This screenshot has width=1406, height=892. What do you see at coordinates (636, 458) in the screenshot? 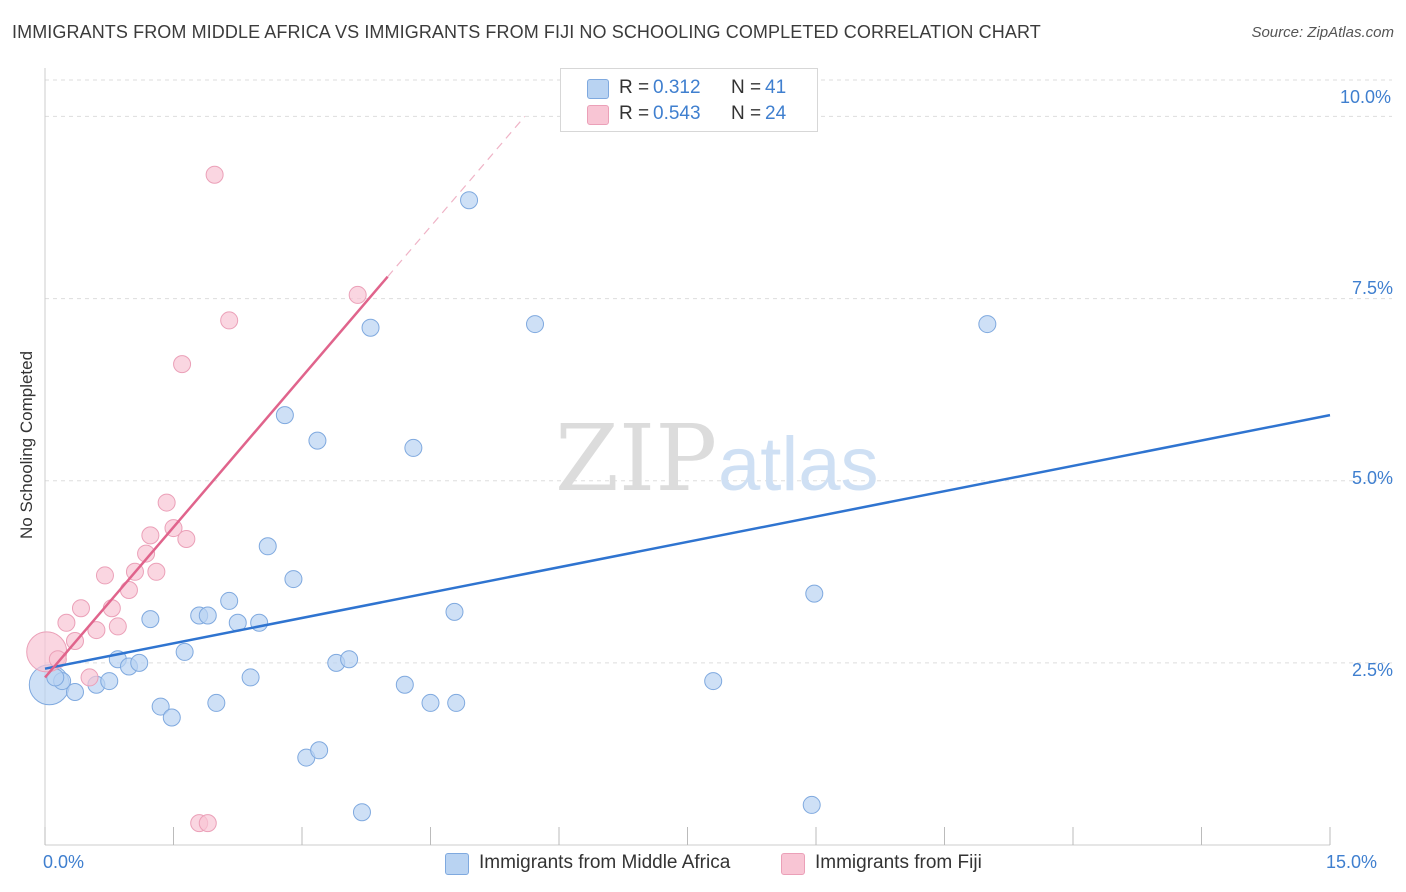
I see `watermark-zip: ZIP` at bounding box center [636, 458].